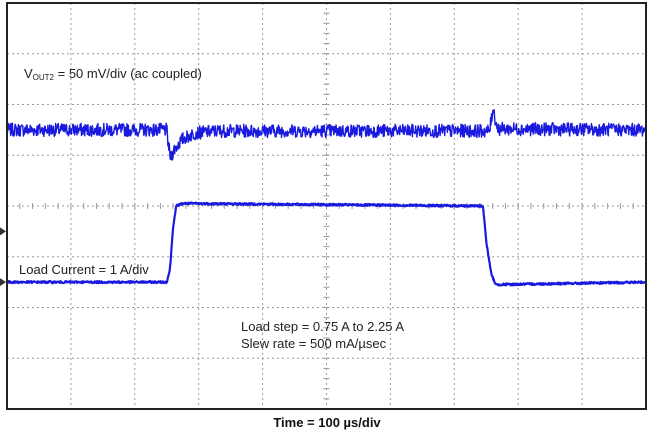  Describe the element at coordinates (327, 422) in the screenshot. I see `x-axis-label: Time = 100 µs/div` at that location.